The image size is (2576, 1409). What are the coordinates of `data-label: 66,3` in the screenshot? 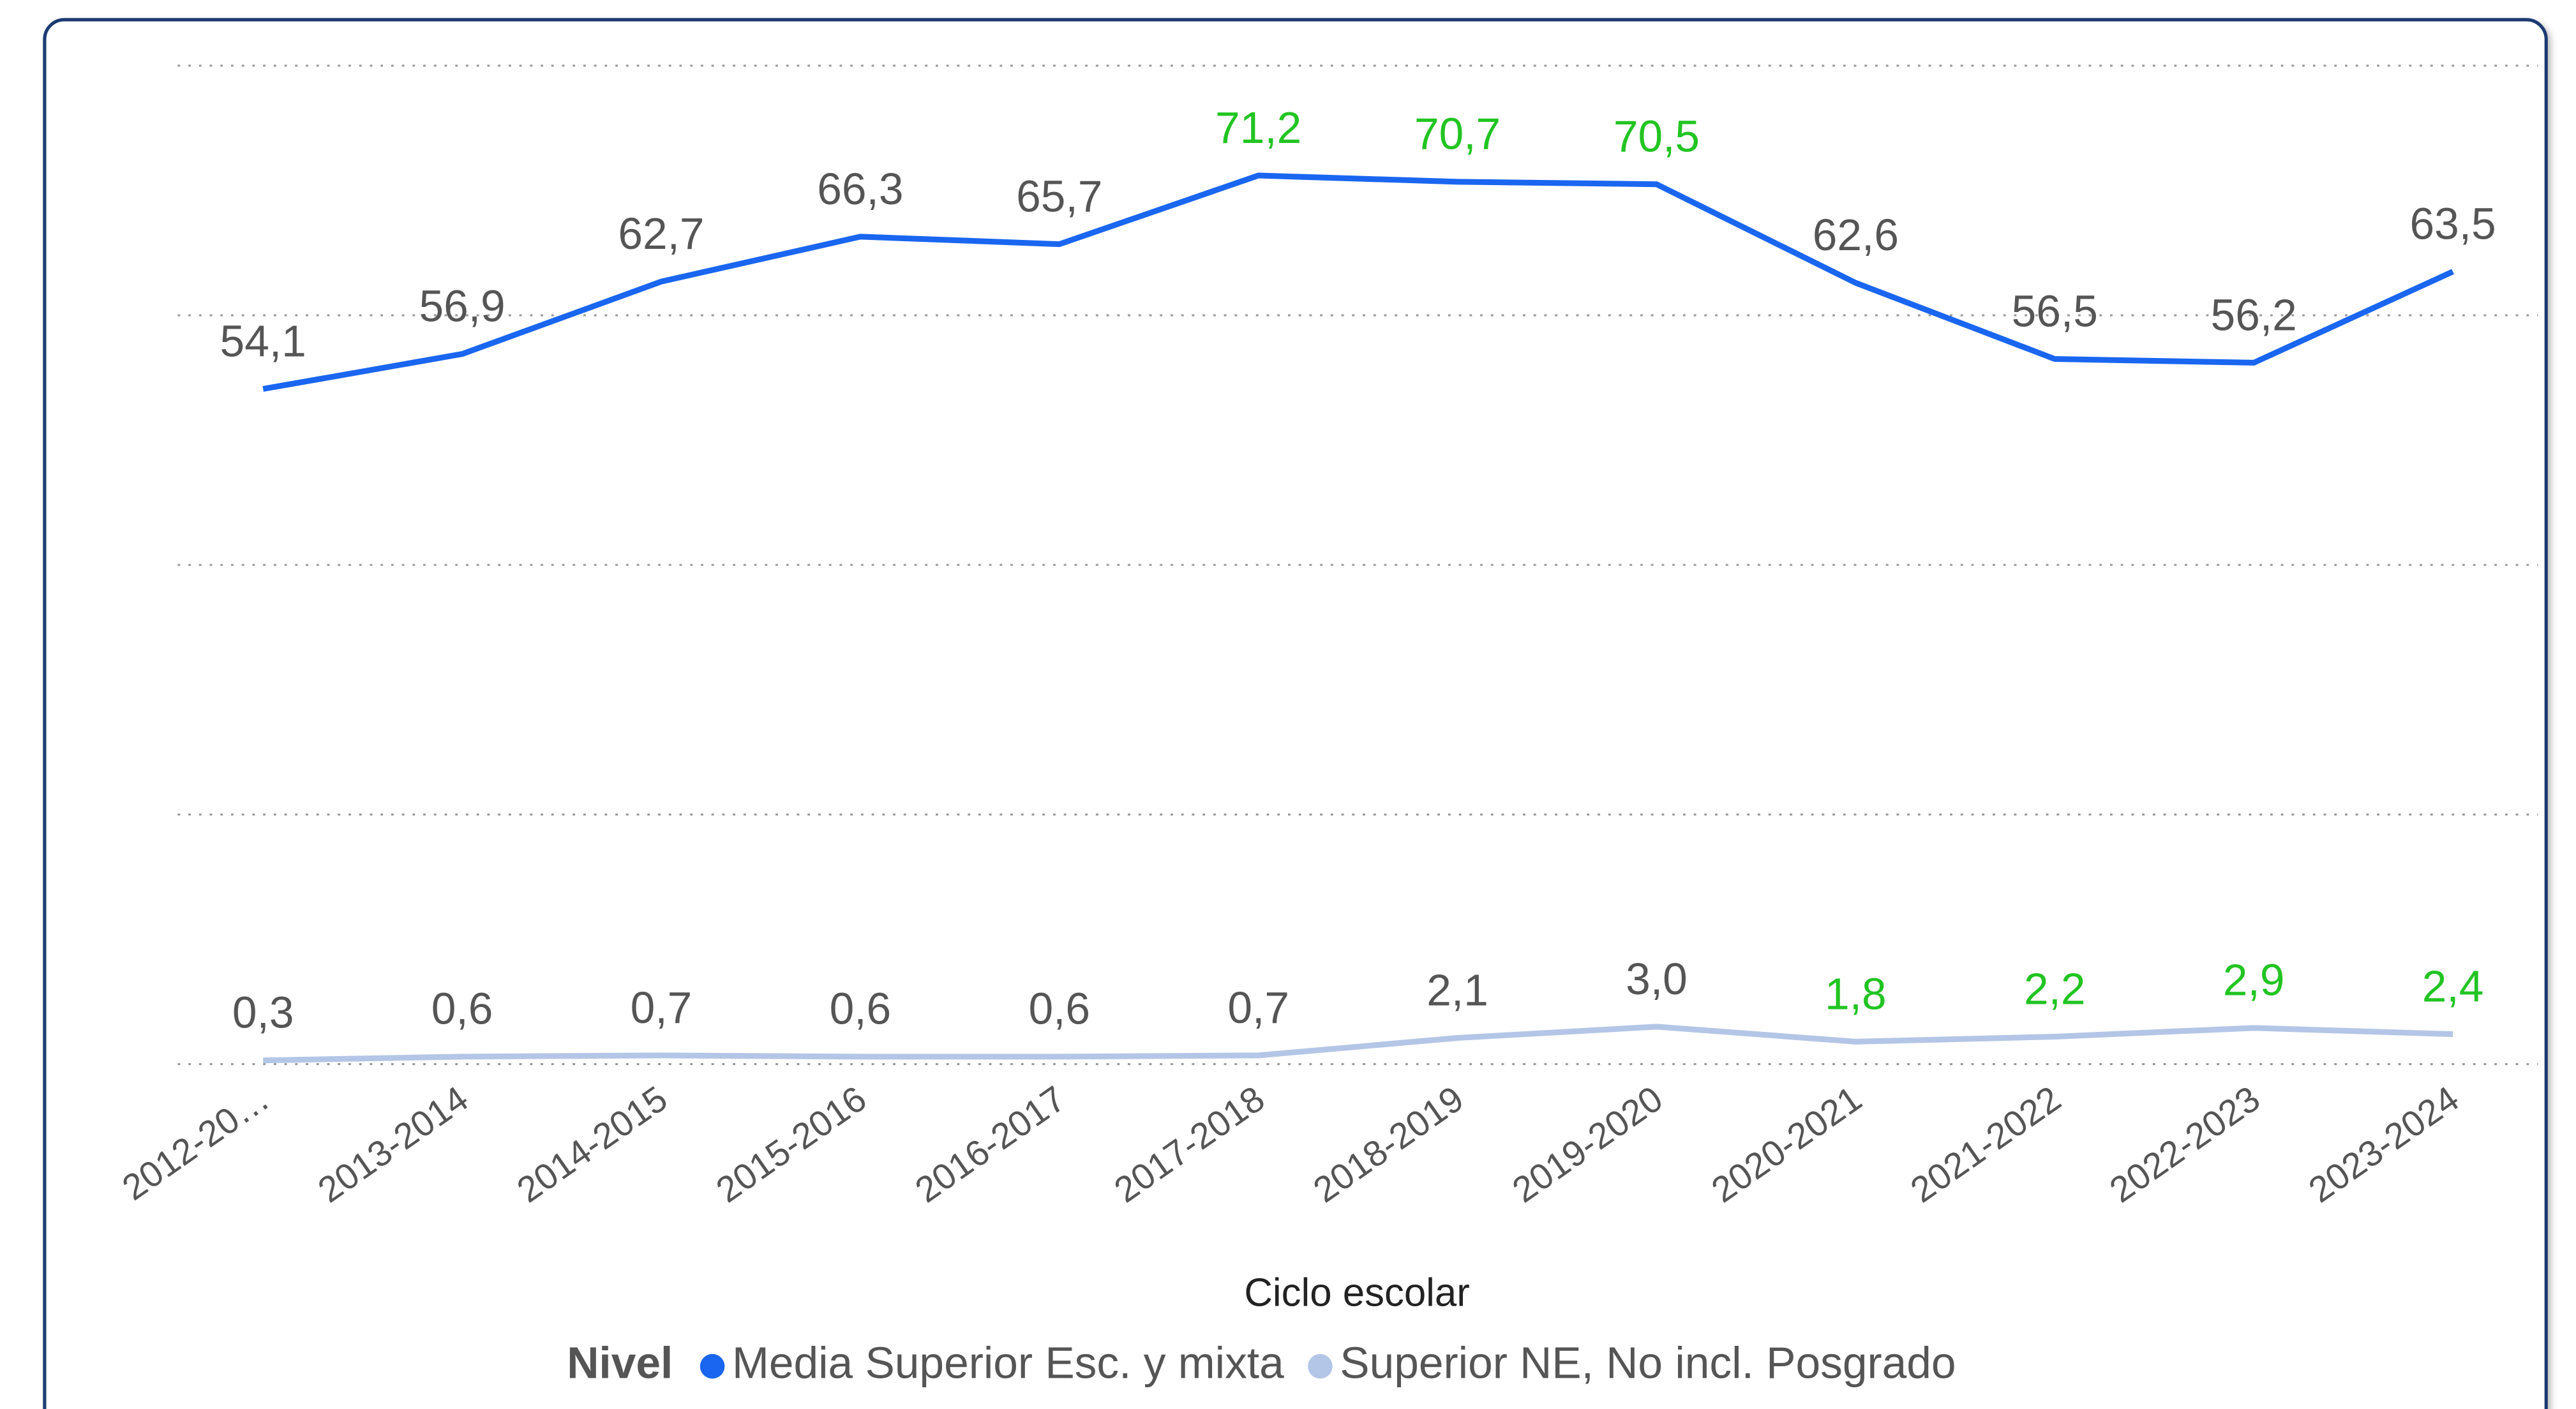 It's located at (860, 189).